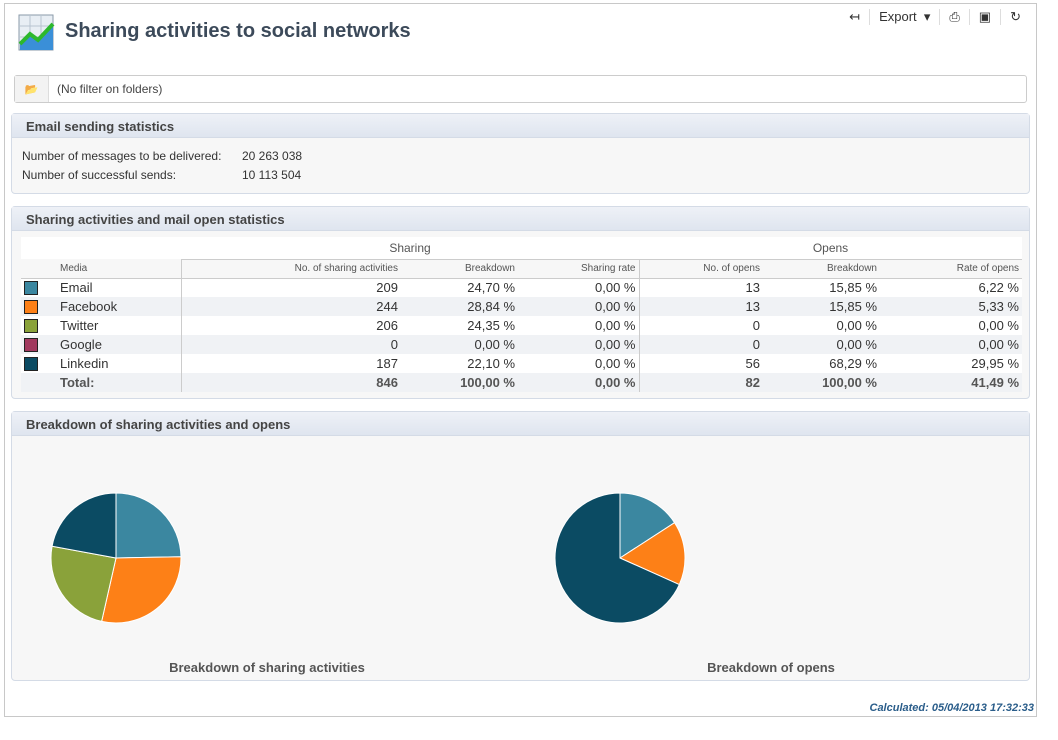 This screenshot has width=1058, height=740. Describe the element at coordinates (1015, 17) in the screenshot. I see `refresh-icon: ↻` at that location.